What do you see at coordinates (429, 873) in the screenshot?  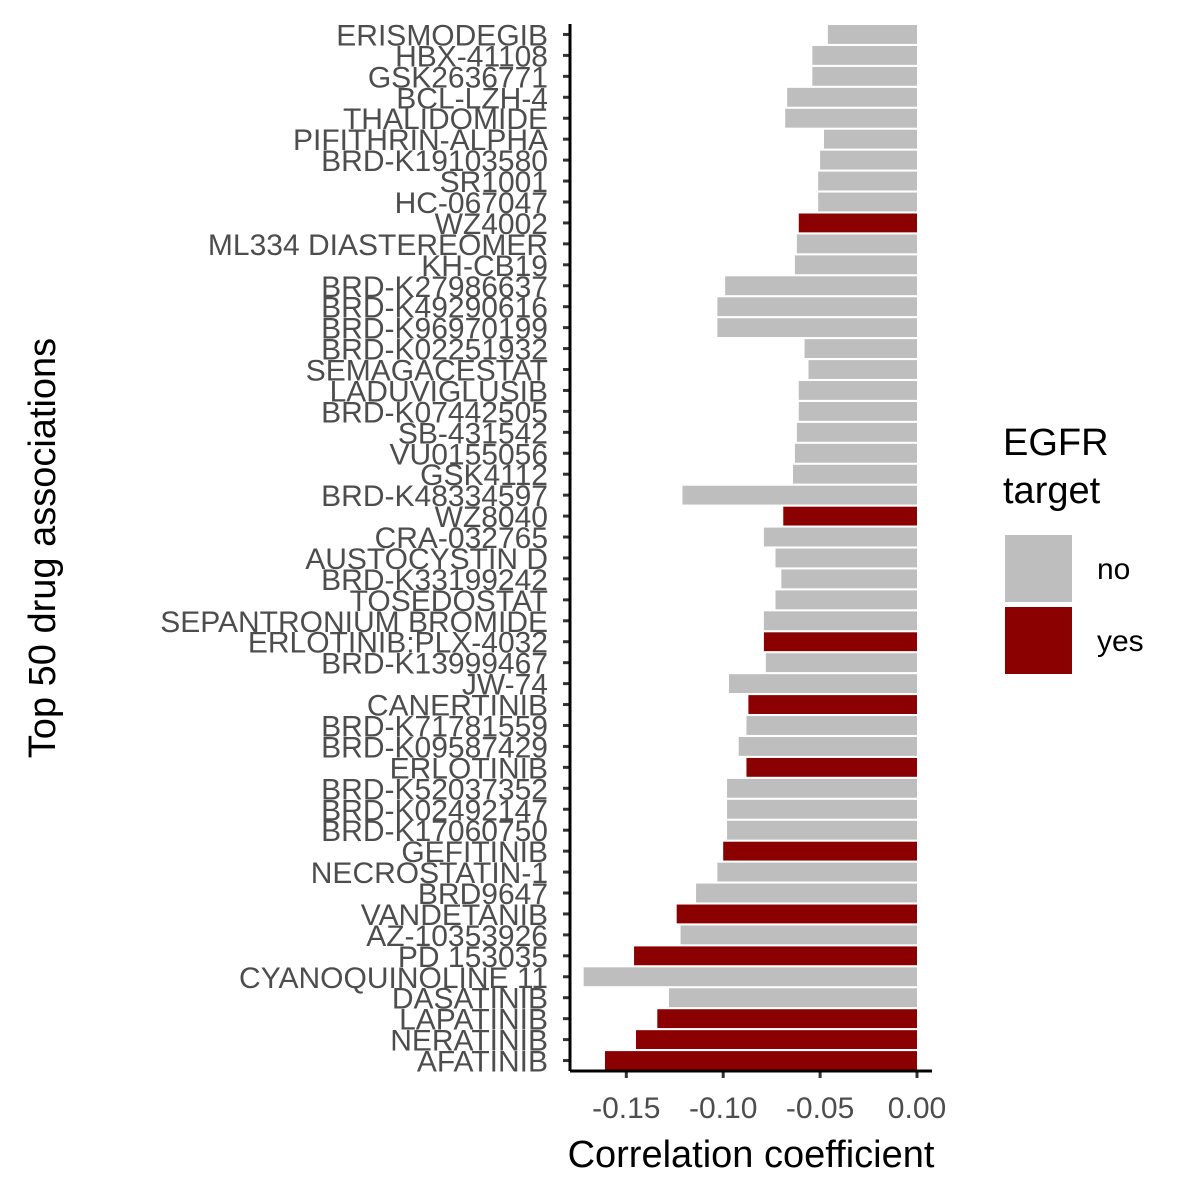 I see `y-tick-label-40: NECROSTATIN-1` at bounding box center [429, 873].